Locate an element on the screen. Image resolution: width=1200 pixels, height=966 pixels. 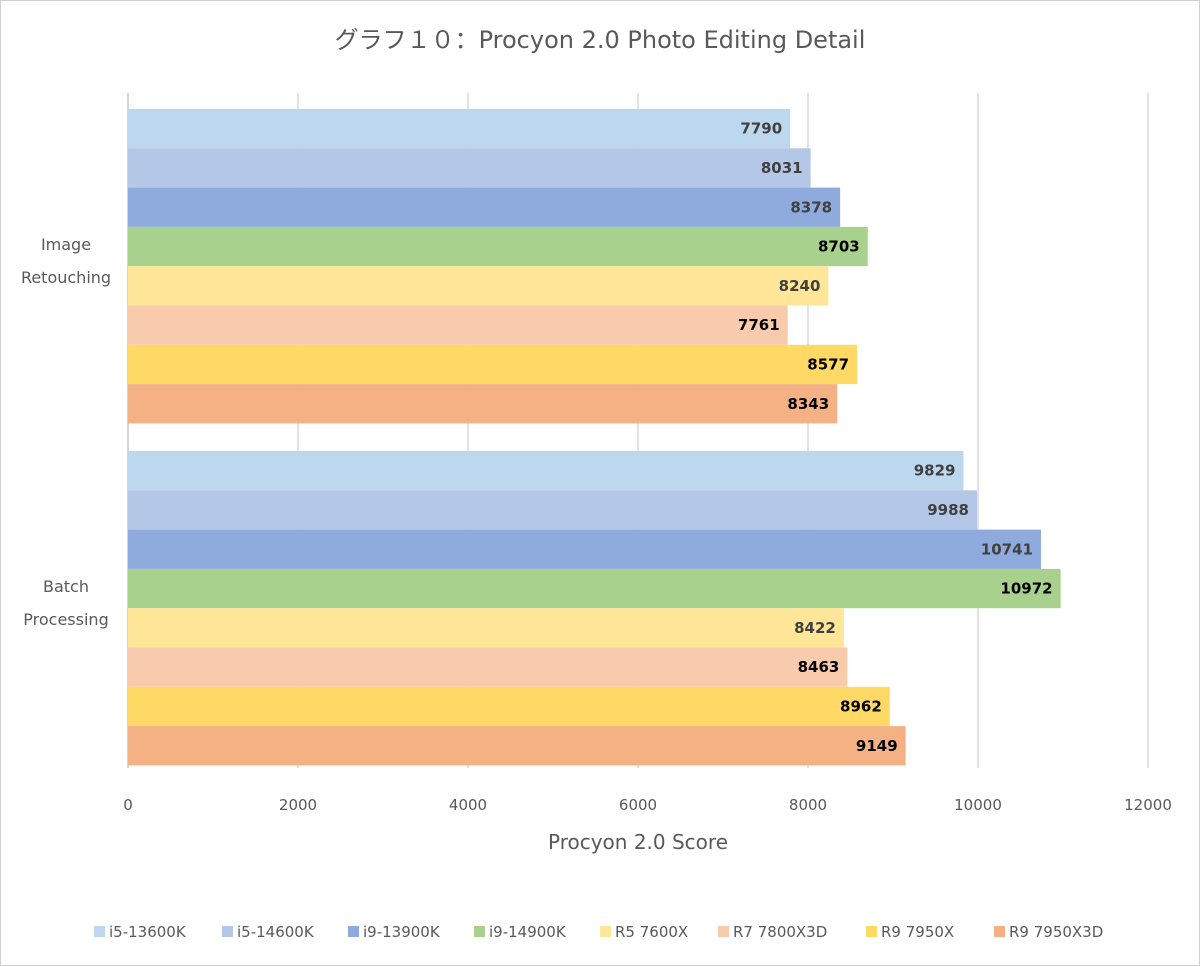
legend-label: i9-13900K is located at coordinates (402, 932).